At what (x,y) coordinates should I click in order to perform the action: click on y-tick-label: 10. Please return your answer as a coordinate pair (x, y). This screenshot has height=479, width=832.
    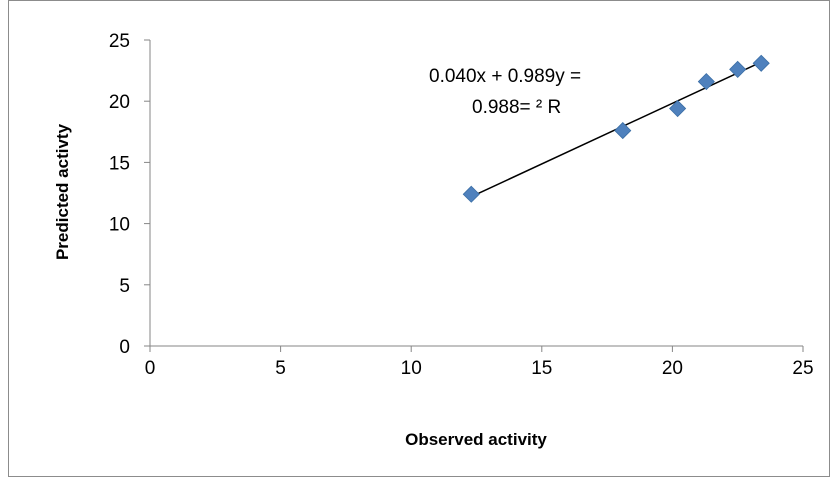
    Looking at the image, I should click on (119, 225).